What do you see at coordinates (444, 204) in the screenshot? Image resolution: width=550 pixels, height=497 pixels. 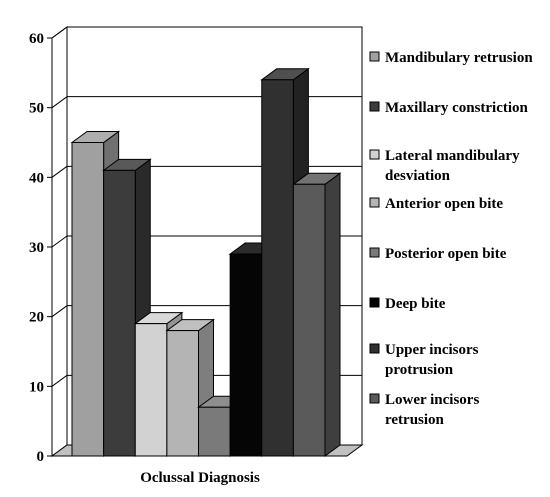 I see `legend-label: Anterior open bite` at bounding box center [444, 204].